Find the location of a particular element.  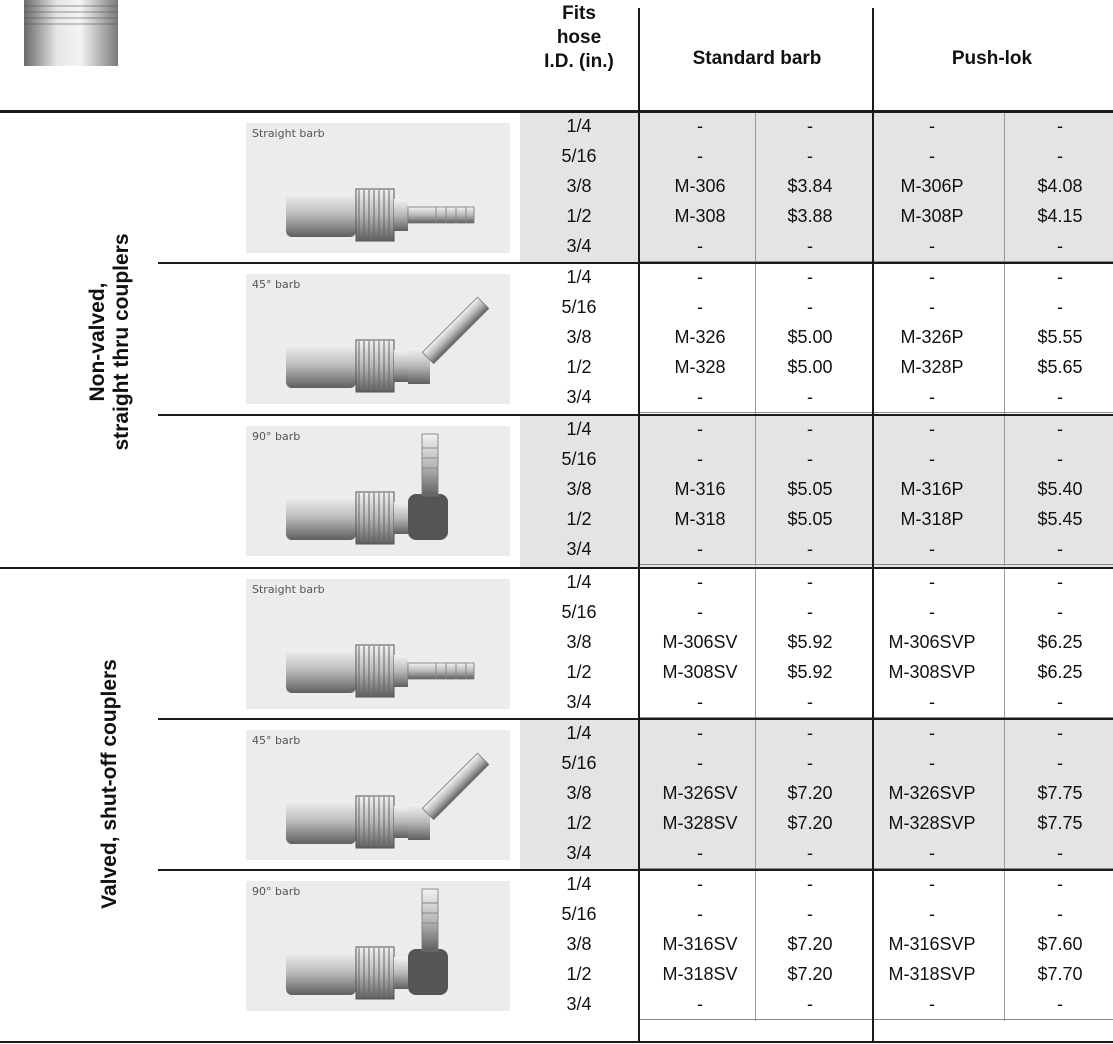

pushlok-price-cell: $5.40 is located at coordinates (1060, 489).